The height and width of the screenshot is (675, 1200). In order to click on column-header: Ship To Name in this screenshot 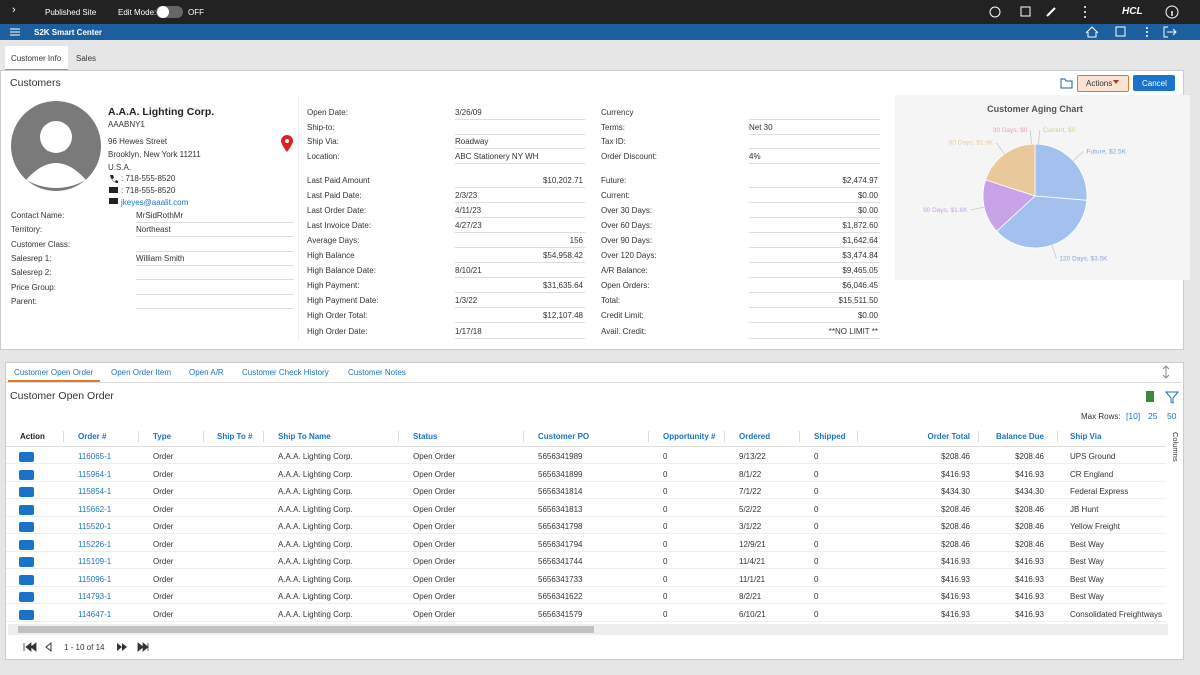, I will do `click(304, 436)`.